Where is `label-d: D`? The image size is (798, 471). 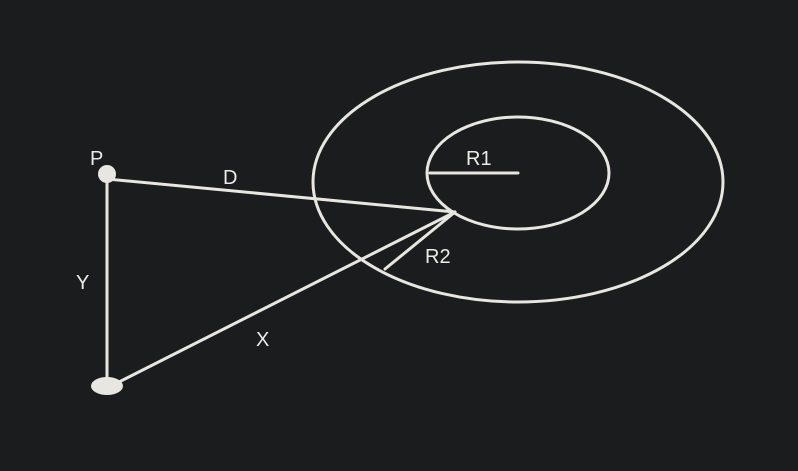 label-d: D is located at coordinates (230, 178).